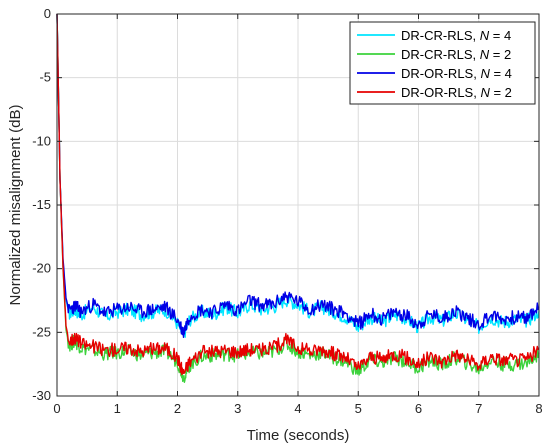 The width and height of the screenshot is (550, 445). I want to click on legend-entry: DR-CR-RLS, N = 4, so click(456, 35).